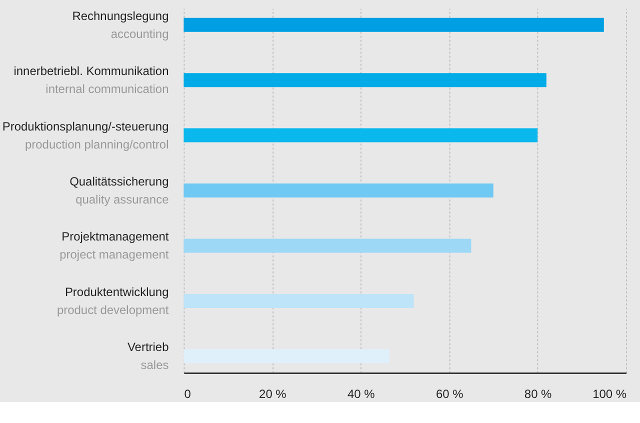  What do you see at coordinates (148, 356) in the screenshot?
I see `category-label: Vertrieb sales` at bounding box center [148, 356].